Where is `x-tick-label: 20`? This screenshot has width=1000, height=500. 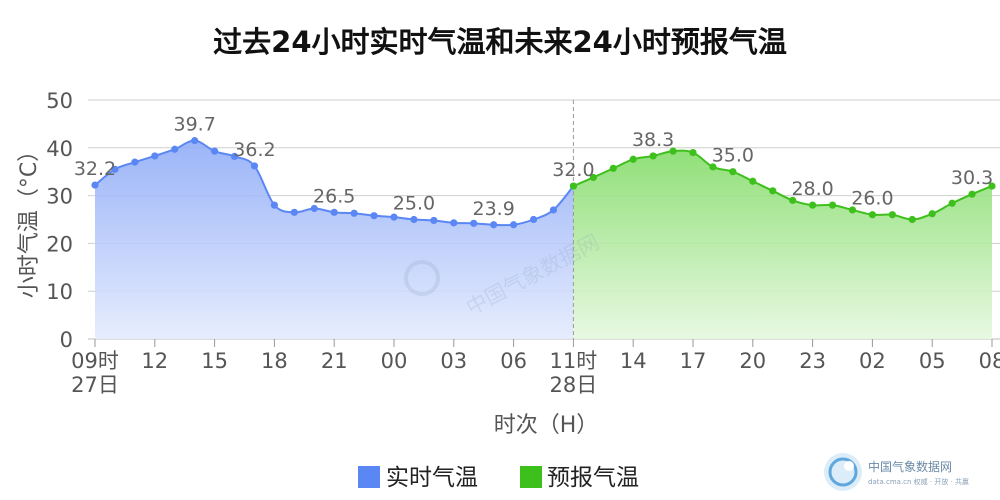 x-tick-label: 20 is located at coordinates (752, 361).